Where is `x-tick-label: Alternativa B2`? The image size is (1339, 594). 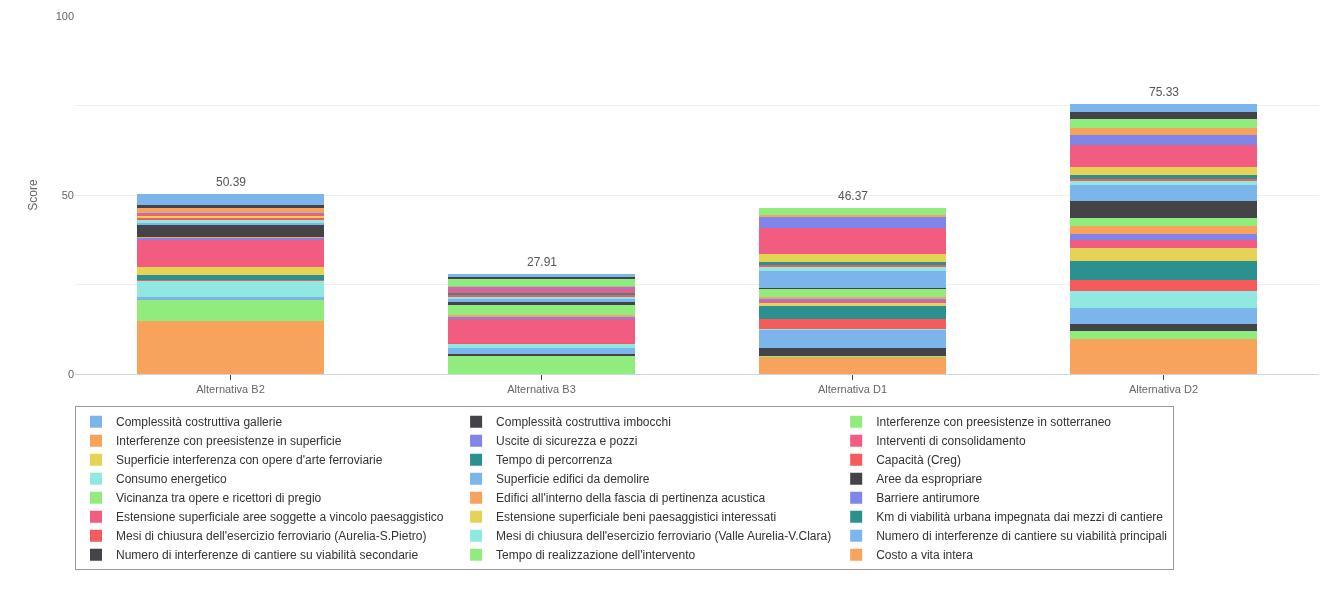 x-tick-label: Alternativa B2 is located at coordinates (230, 389).